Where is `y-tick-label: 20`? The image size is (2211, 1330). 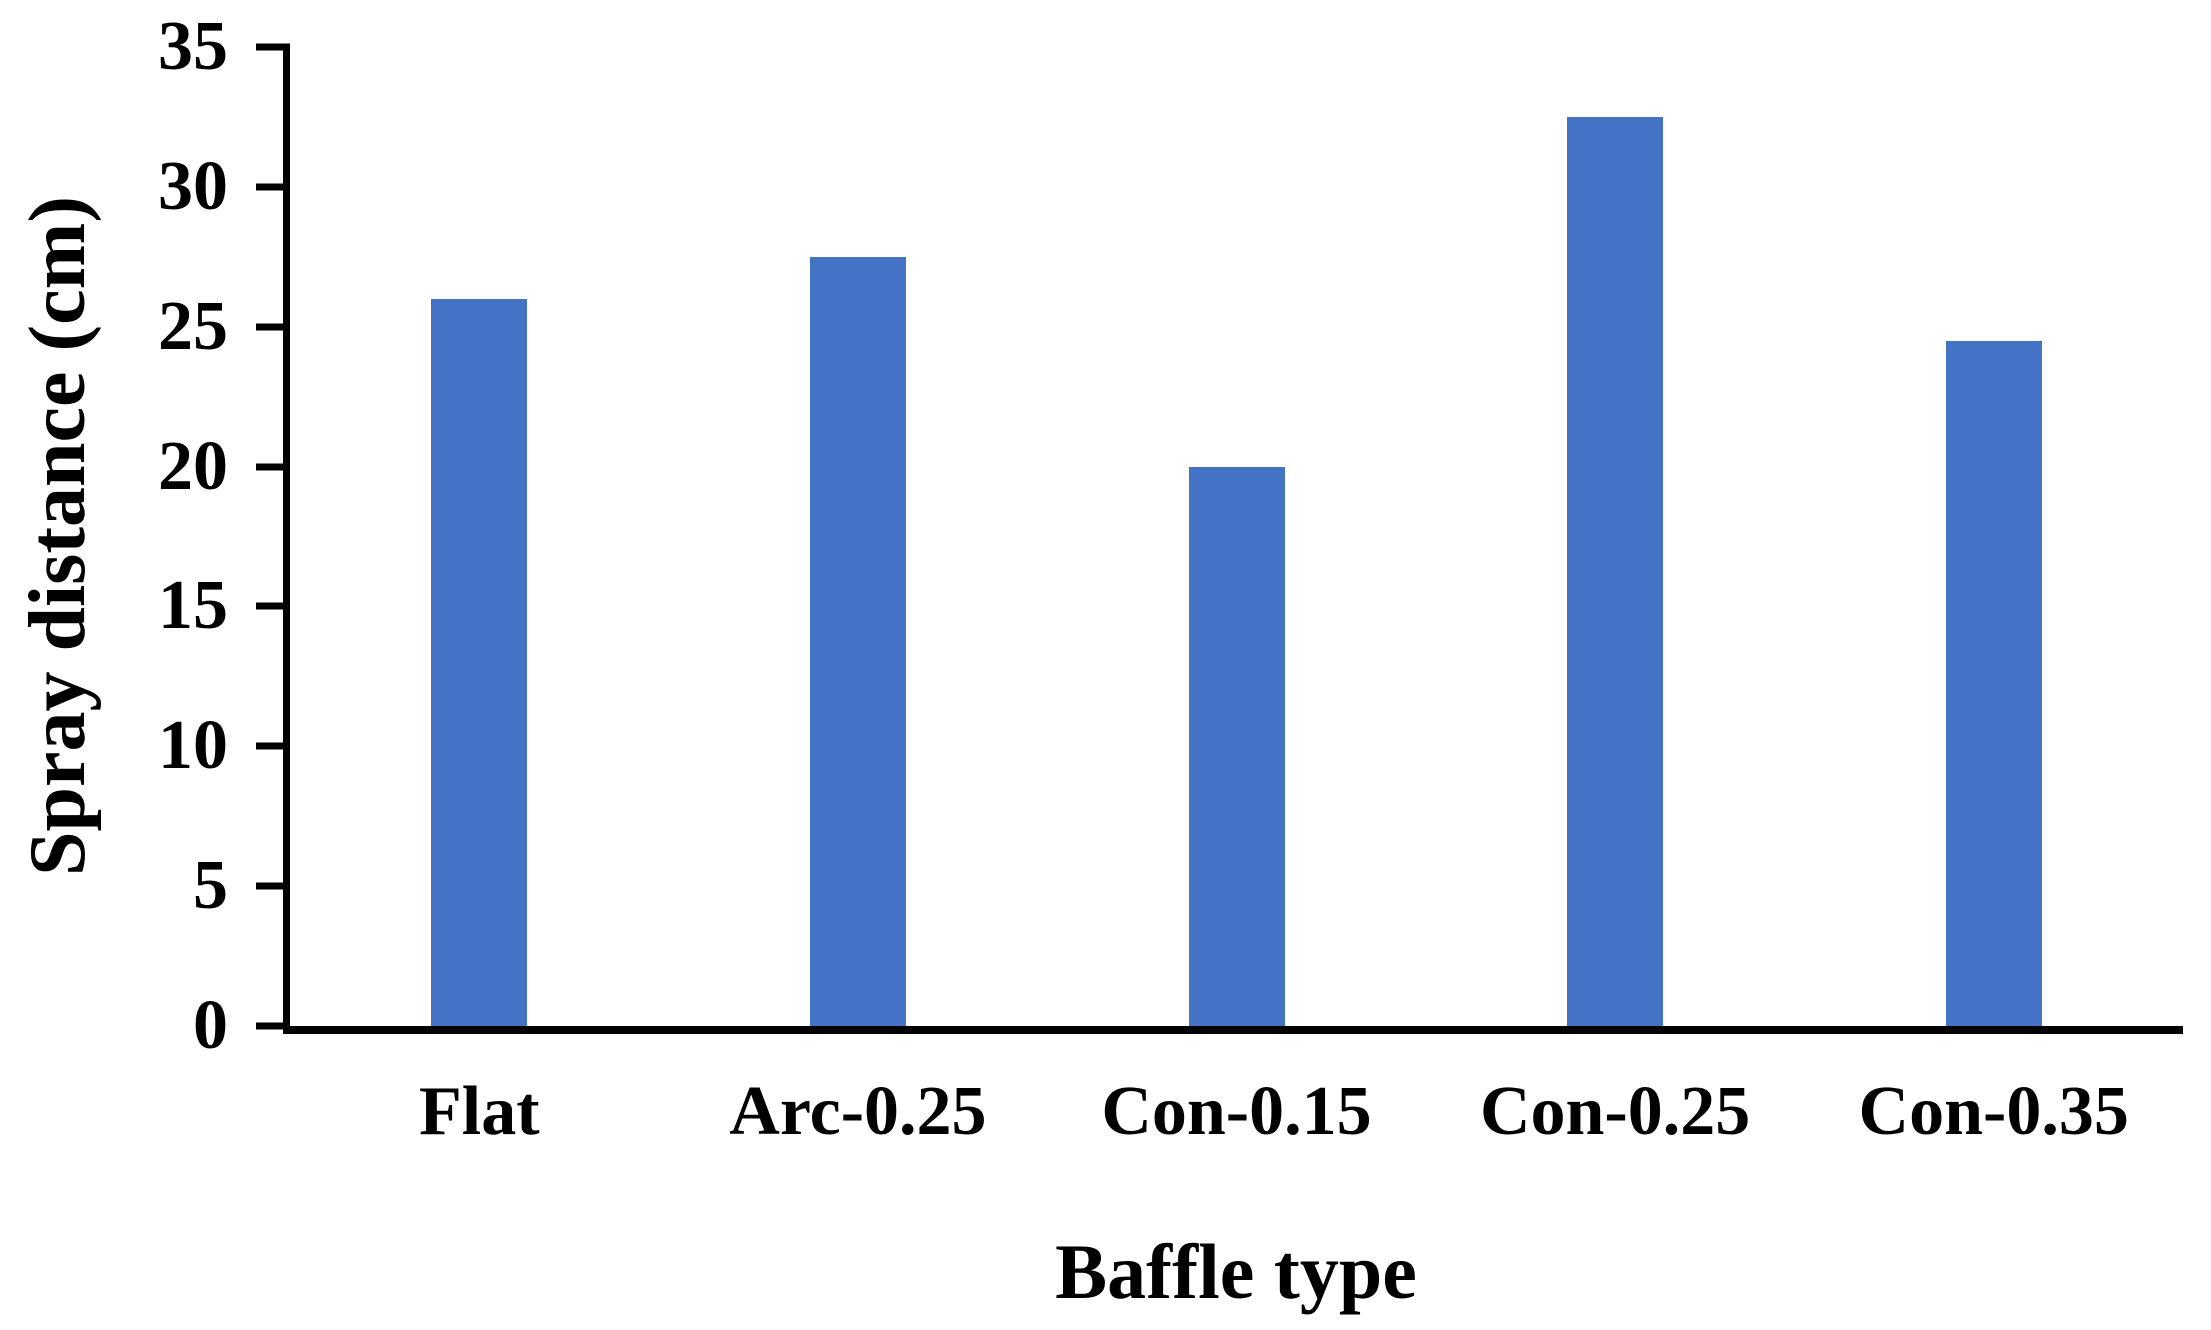
y-tick-label: 20 is located at coordinates (193, 466).